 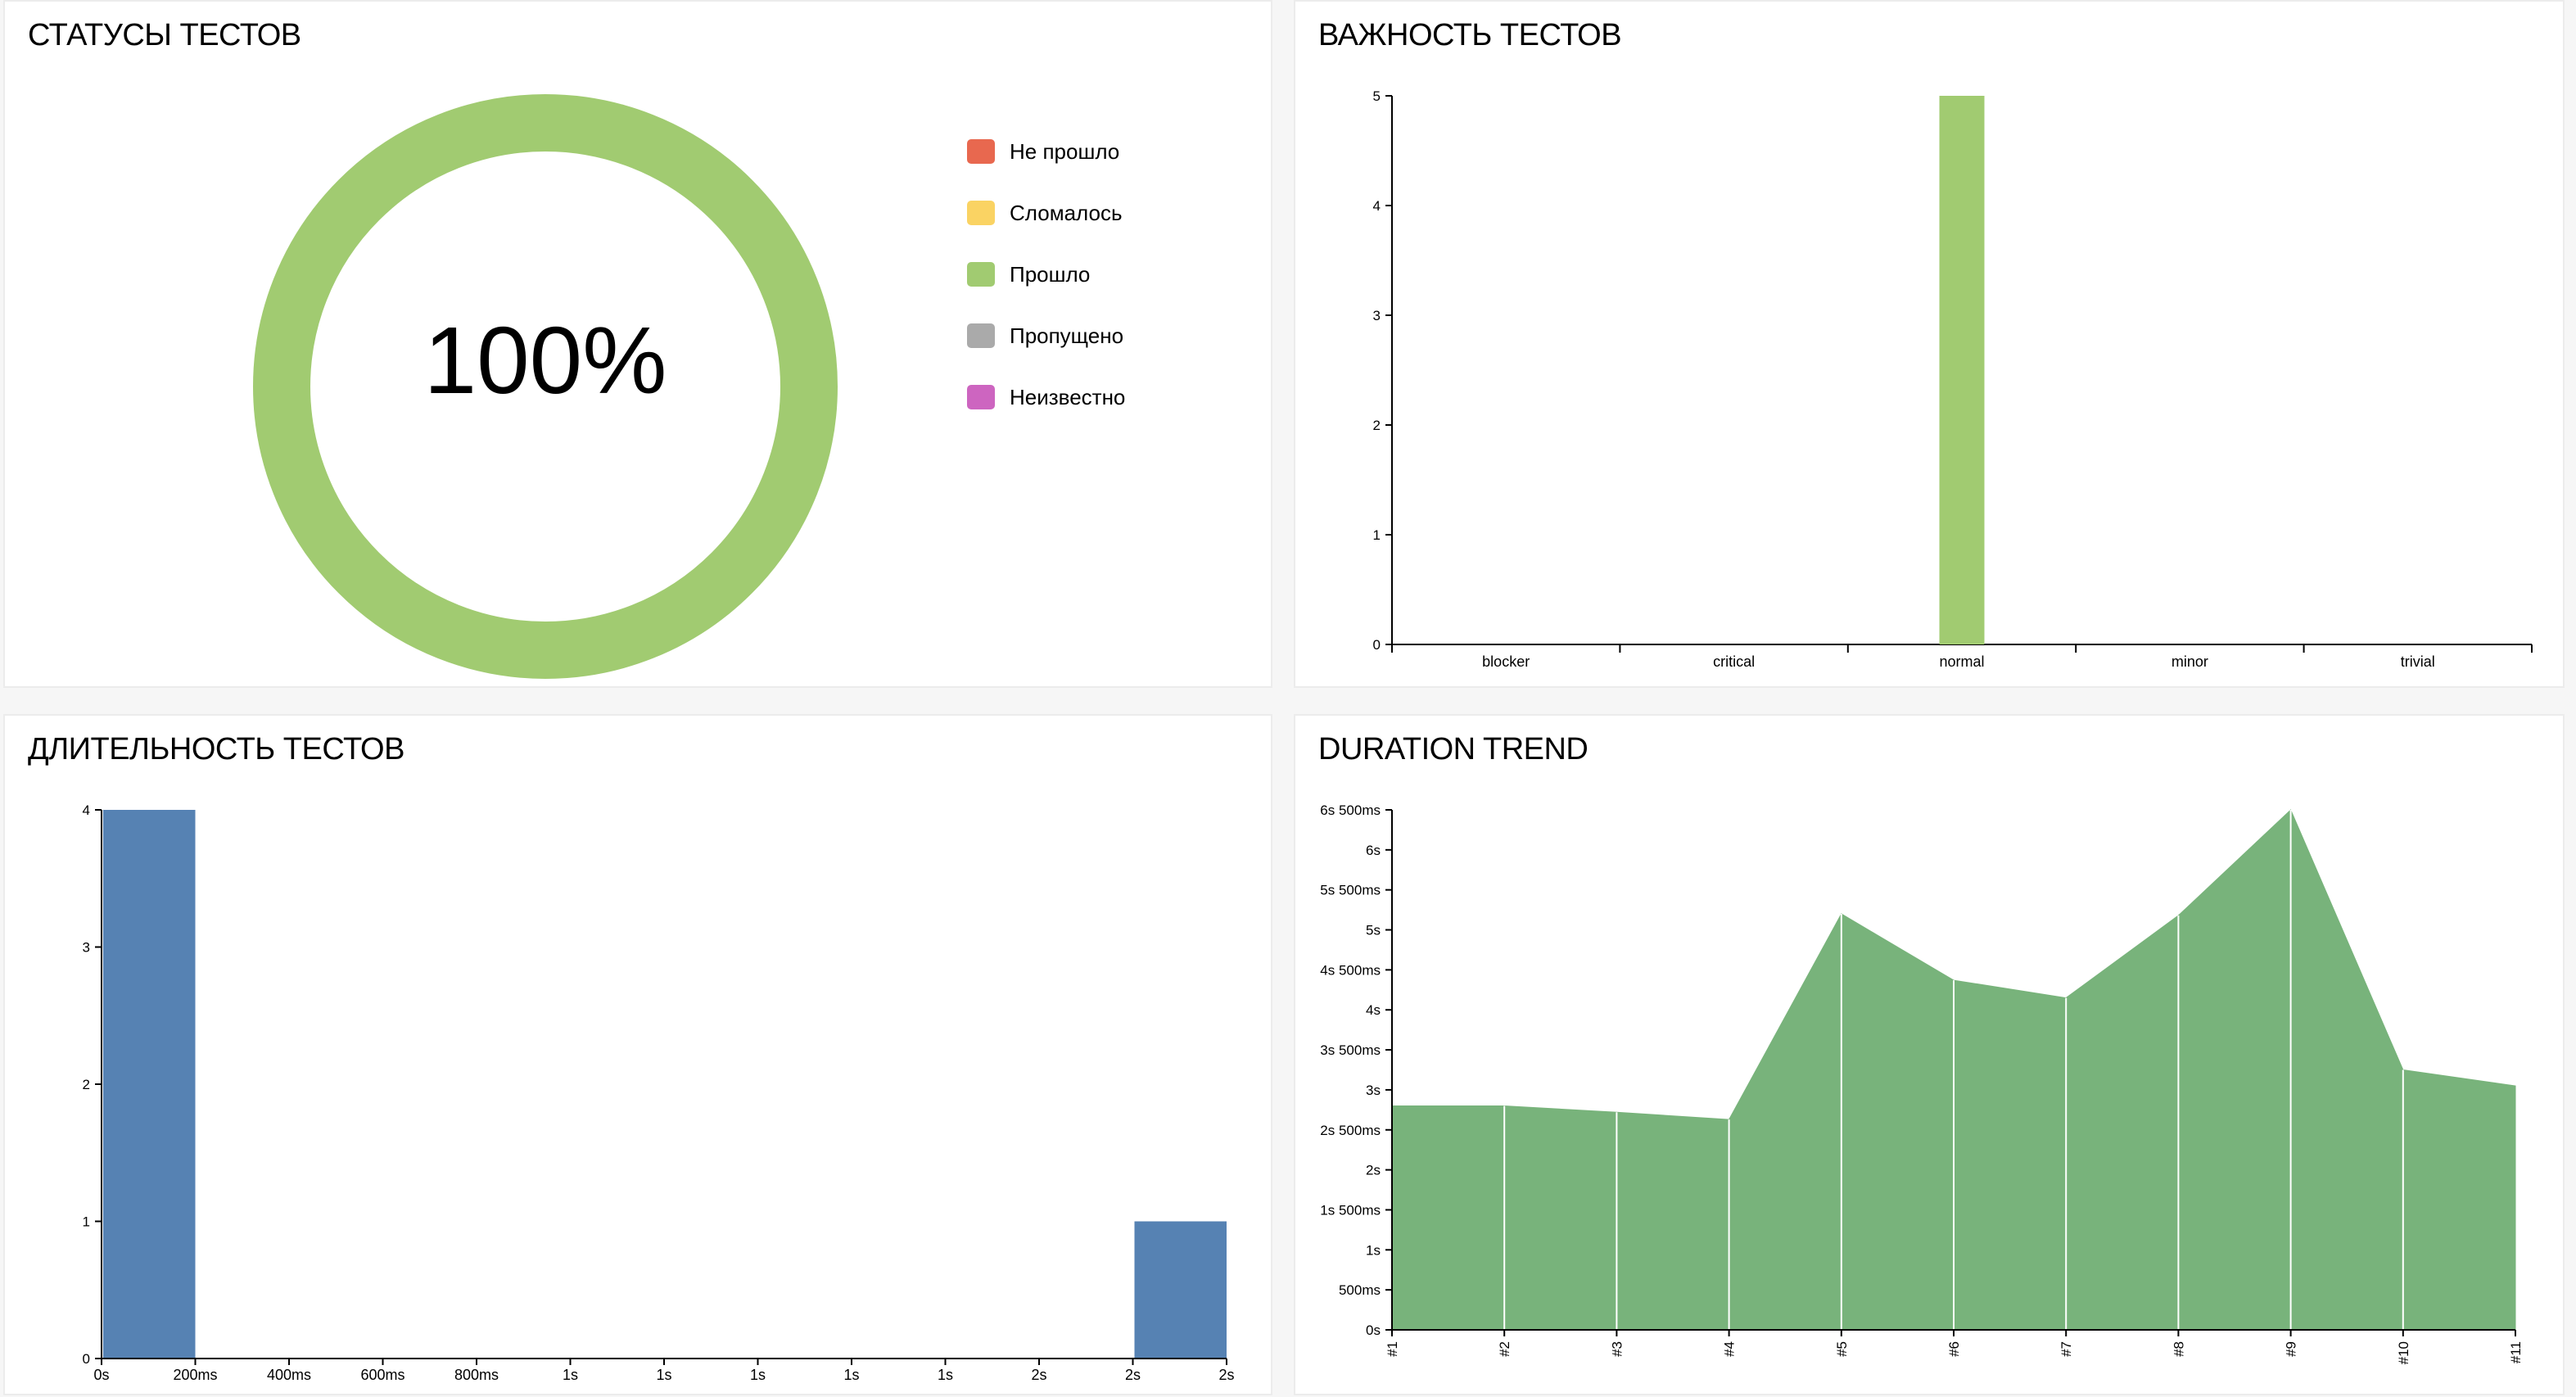 I want to click on x-tick-label: #9, so click(x=2291, y=1349).